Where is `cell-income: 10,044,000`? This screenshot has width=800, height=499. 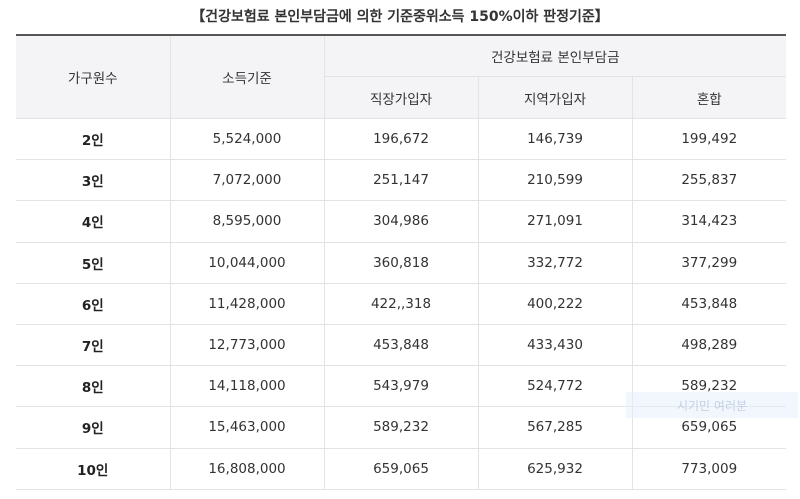
cell-income: 10,044,000 is located at coordinates (246, 263).